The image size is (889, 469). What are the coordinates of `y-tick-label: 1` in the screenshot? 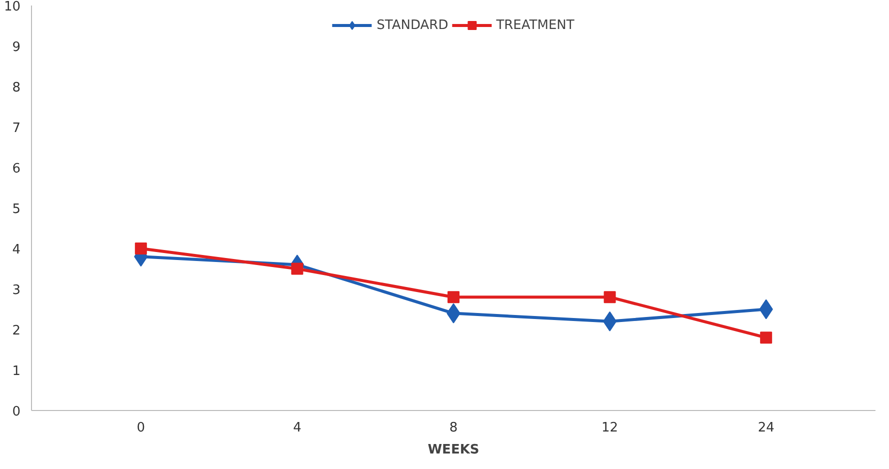 It's located at (16, 371).